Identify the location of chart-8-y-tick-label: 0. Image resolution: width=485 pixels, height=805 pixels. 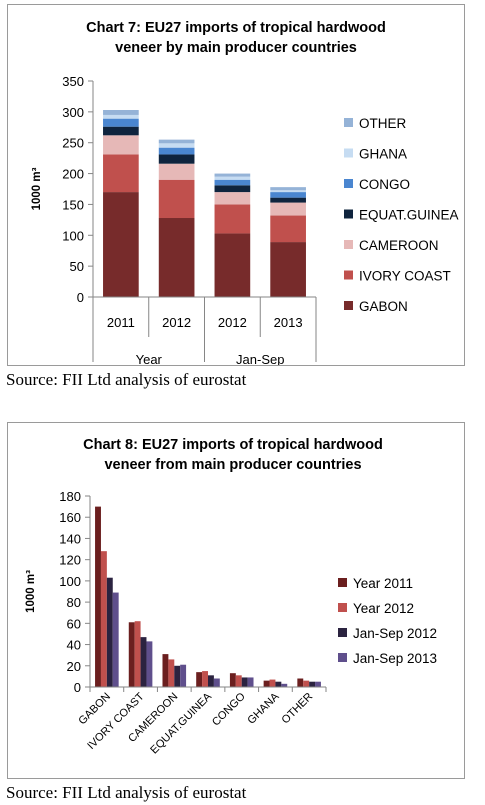
(77, 687).